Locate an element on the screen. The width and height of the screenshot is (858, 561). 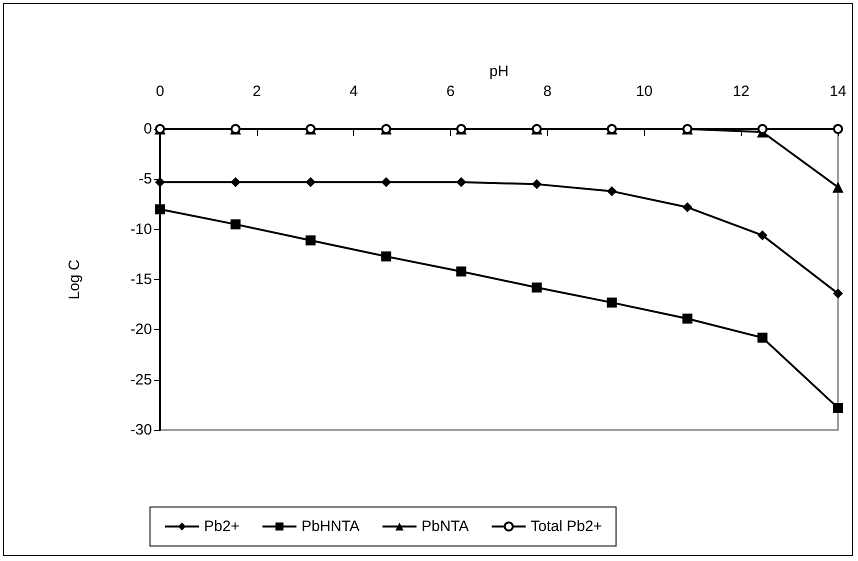
y-tick-label: 0 is located at coordinates (148, 129).